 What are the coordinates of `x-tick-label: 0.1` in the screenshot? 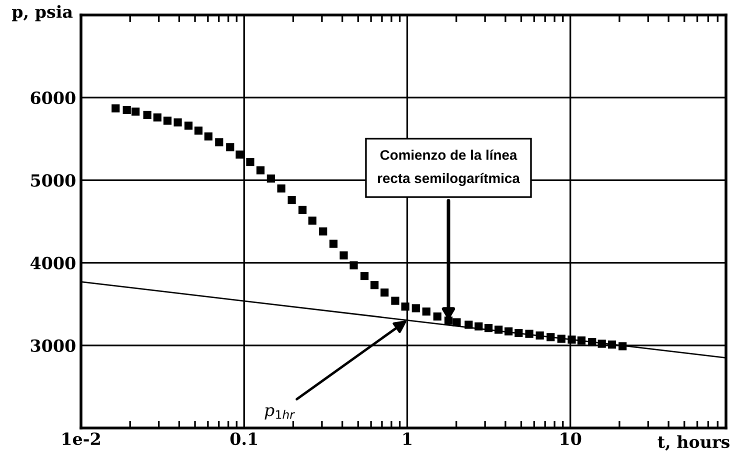 It's located at (243, 439).